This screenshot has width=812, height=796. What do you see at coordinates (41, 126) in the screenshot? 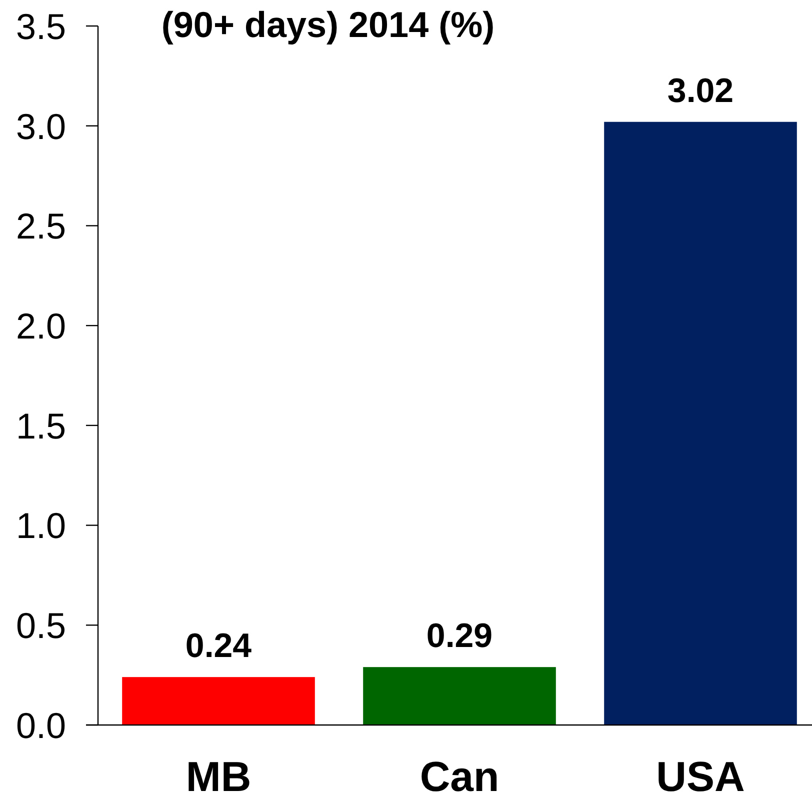
I see `y-tick-label: 3.0` at bounding box center [41, 126].